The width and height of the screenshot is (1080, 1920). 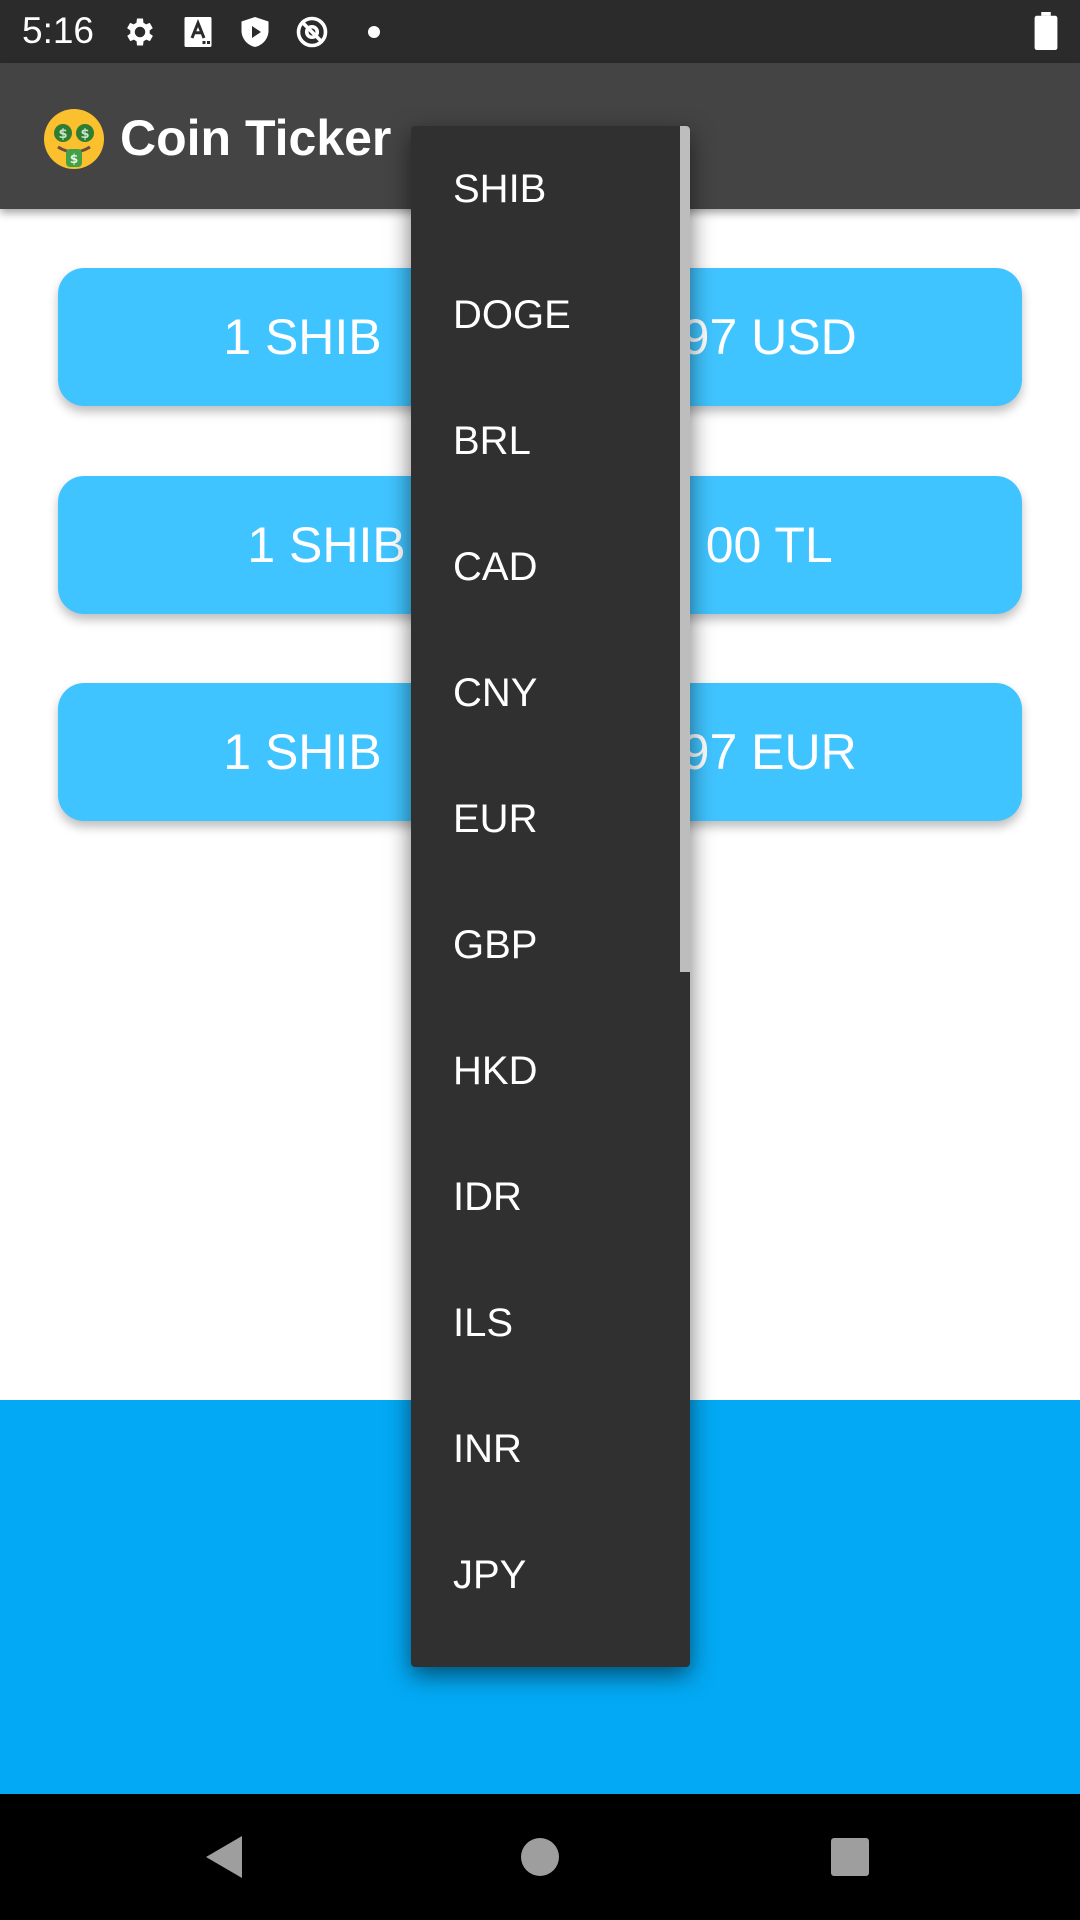 What do you see at coordinates (255, 32) in the screenshot?
I see `shield-play-icon` at bounding box center [255, 32].